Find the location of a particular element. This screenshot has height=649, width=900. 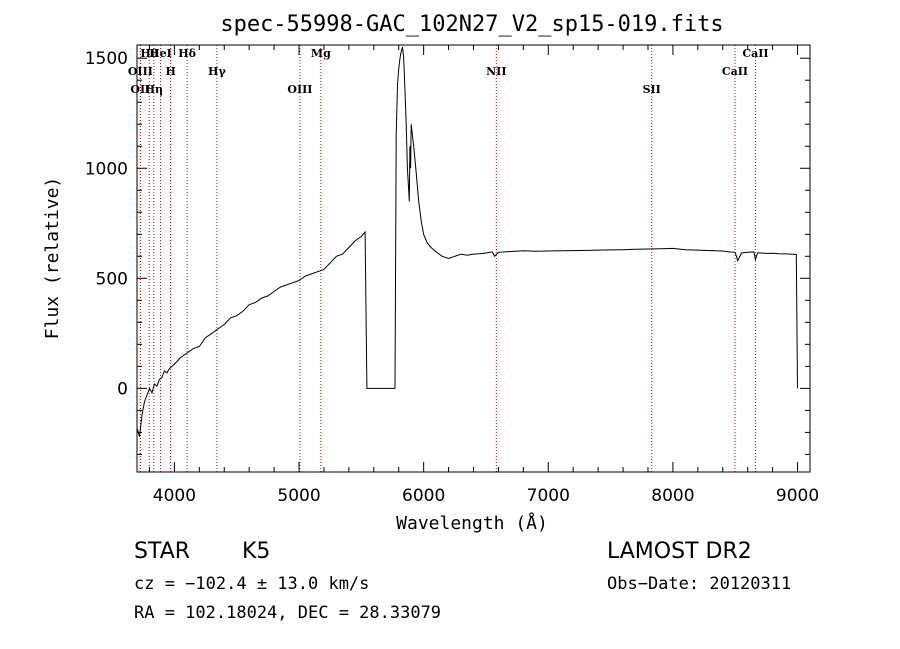

x-tick-label: 5000 is located at coordinates (298, 496).